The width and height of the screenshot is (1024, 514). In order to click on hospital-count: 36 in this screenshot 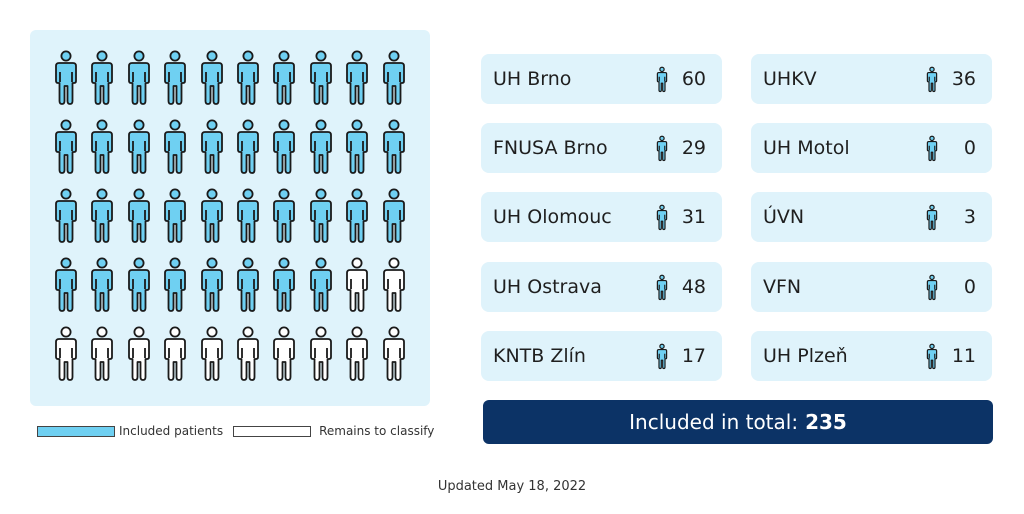, I will do `click(963, 79)`.